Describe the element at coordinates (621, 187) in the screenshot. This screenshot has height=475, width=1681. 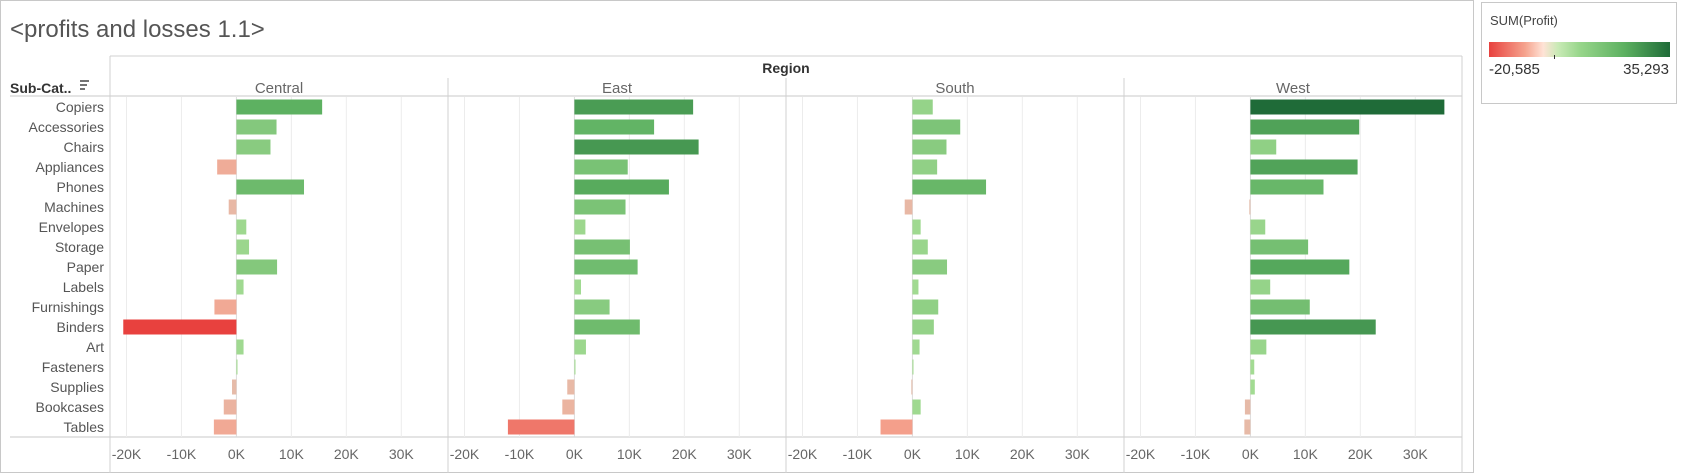
I see `bar-east-phones` at that location.